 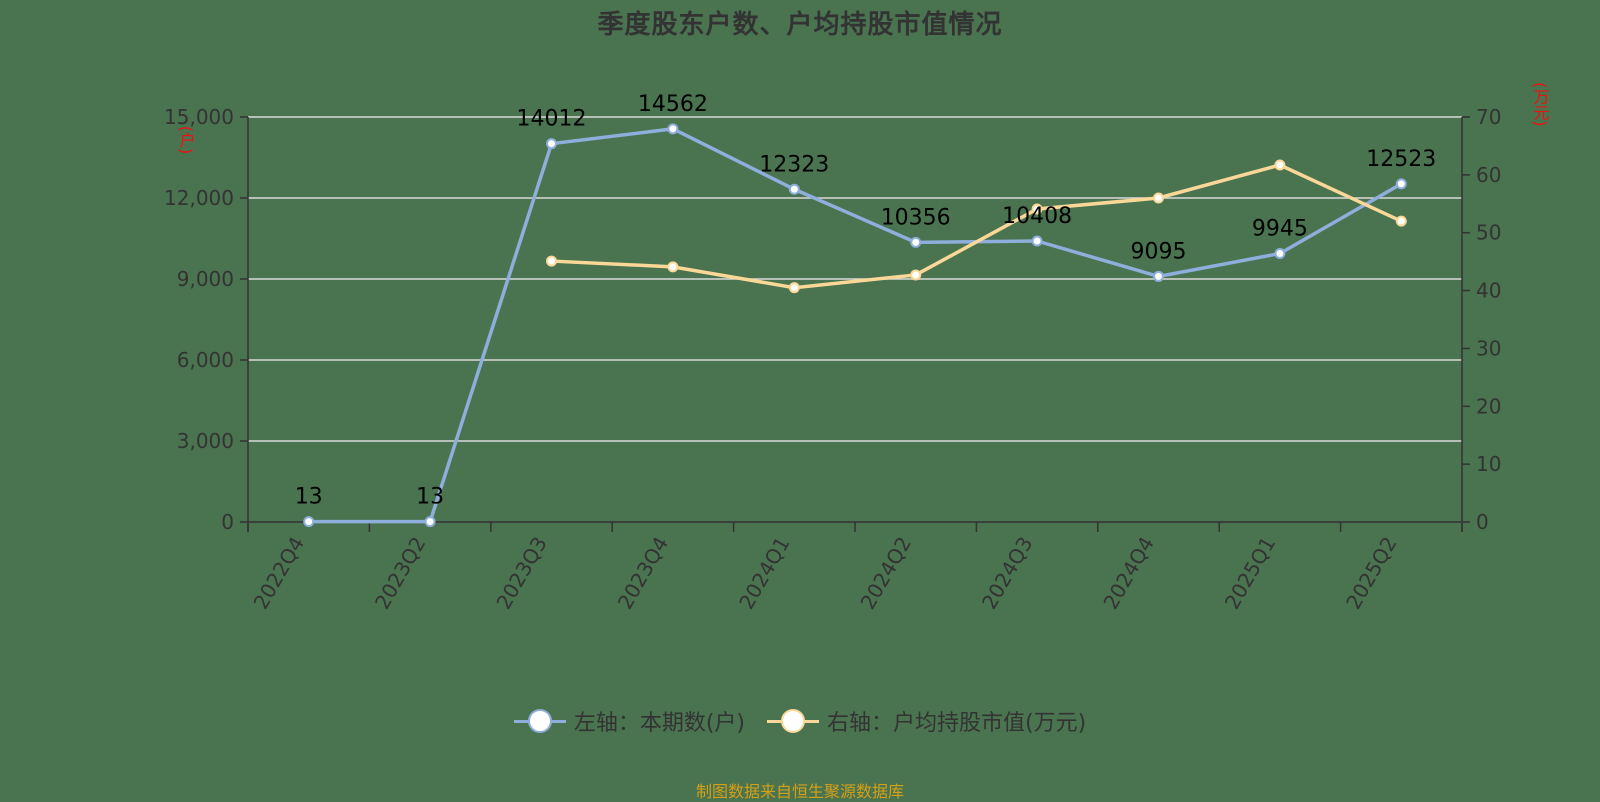 I want to click on data-label: 12323, so click(x=794, y=164).